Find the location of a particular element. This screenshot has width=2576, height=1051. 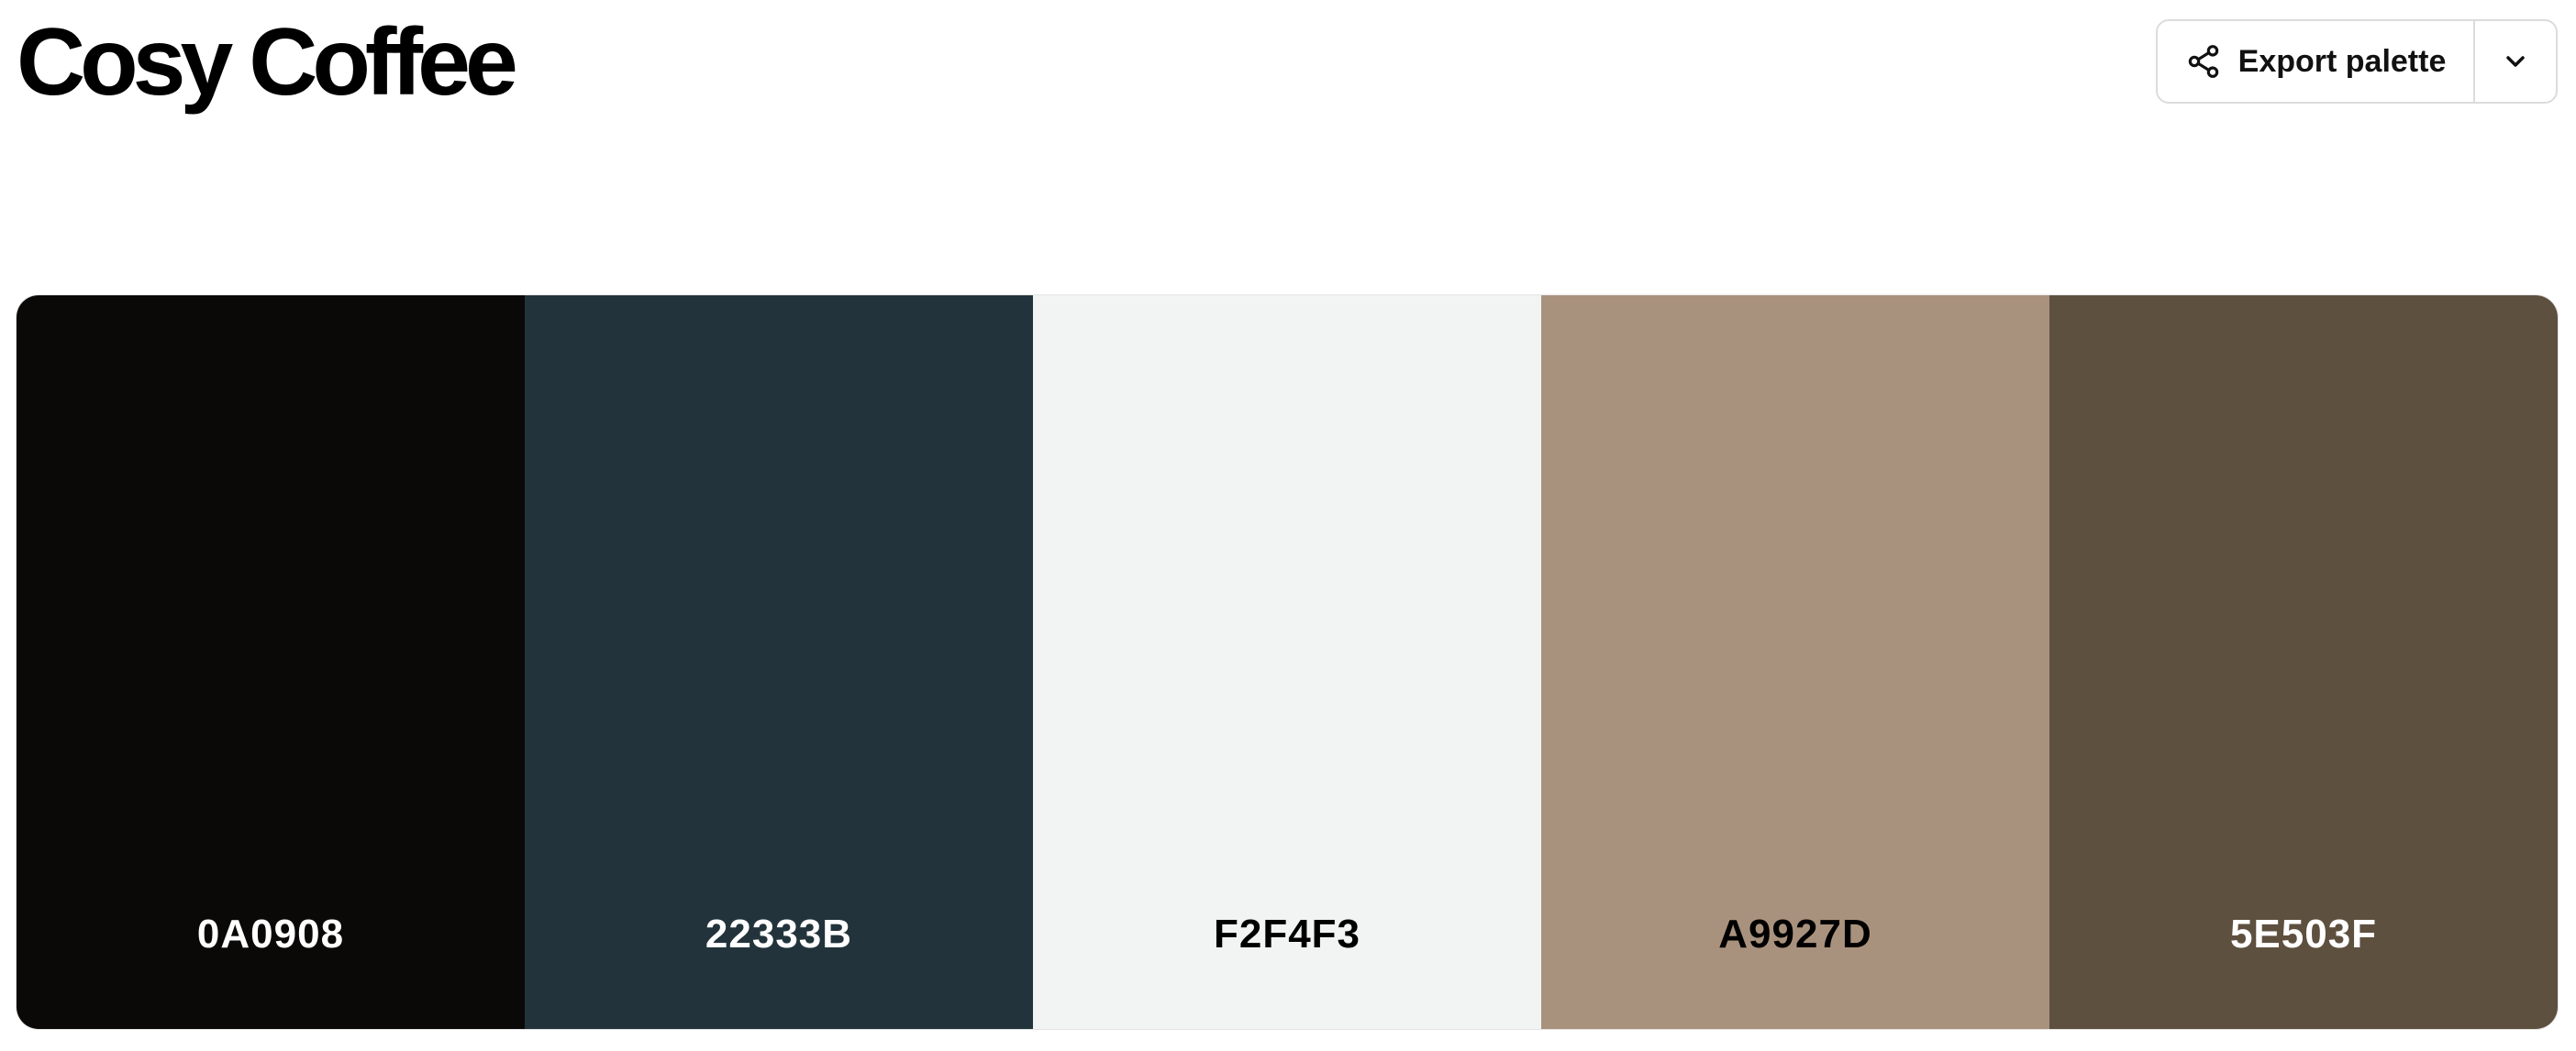

color-swatch: 5E503F is located at coordinates (2303, 662).